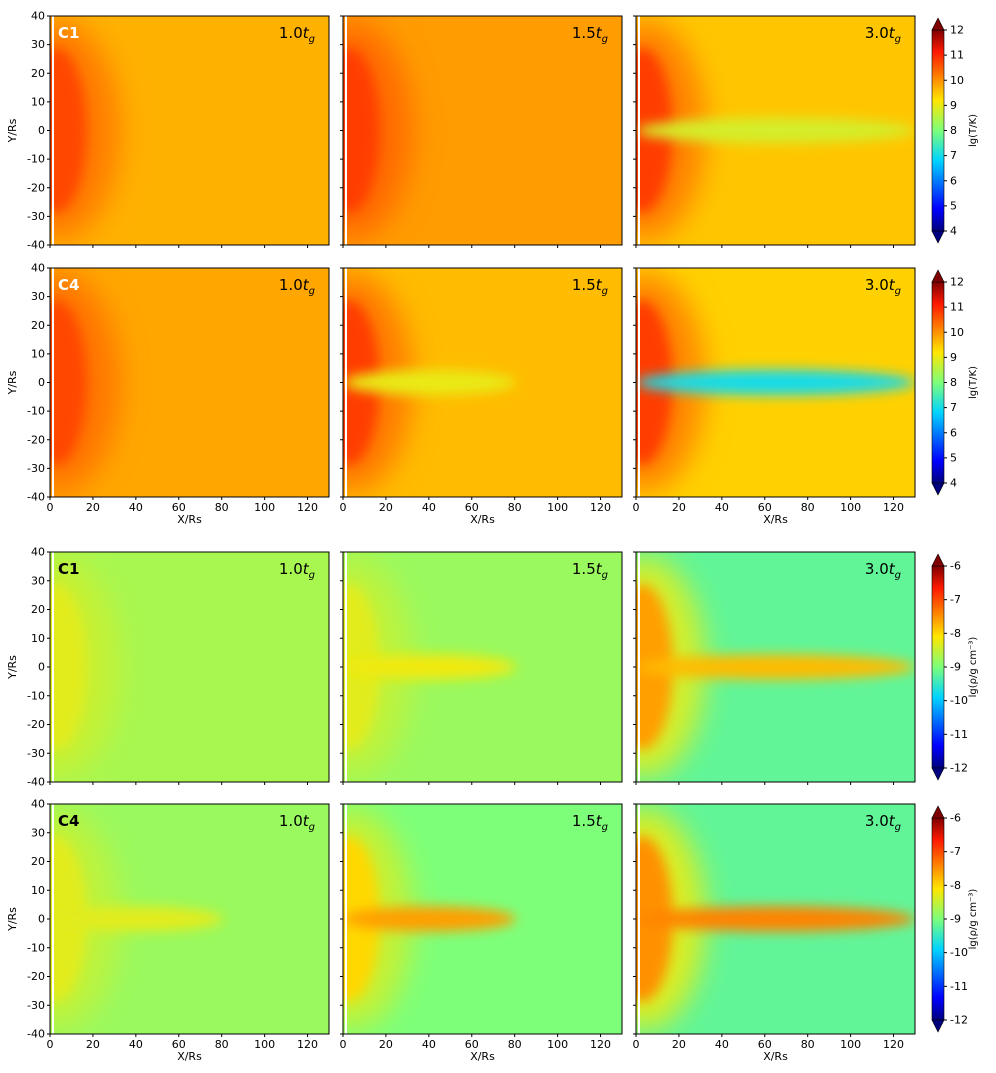 Image resolution: width=996 pixels, height=1073 pixels. I want to click on colorbar-tick-label: -12, so click(959, 1020).